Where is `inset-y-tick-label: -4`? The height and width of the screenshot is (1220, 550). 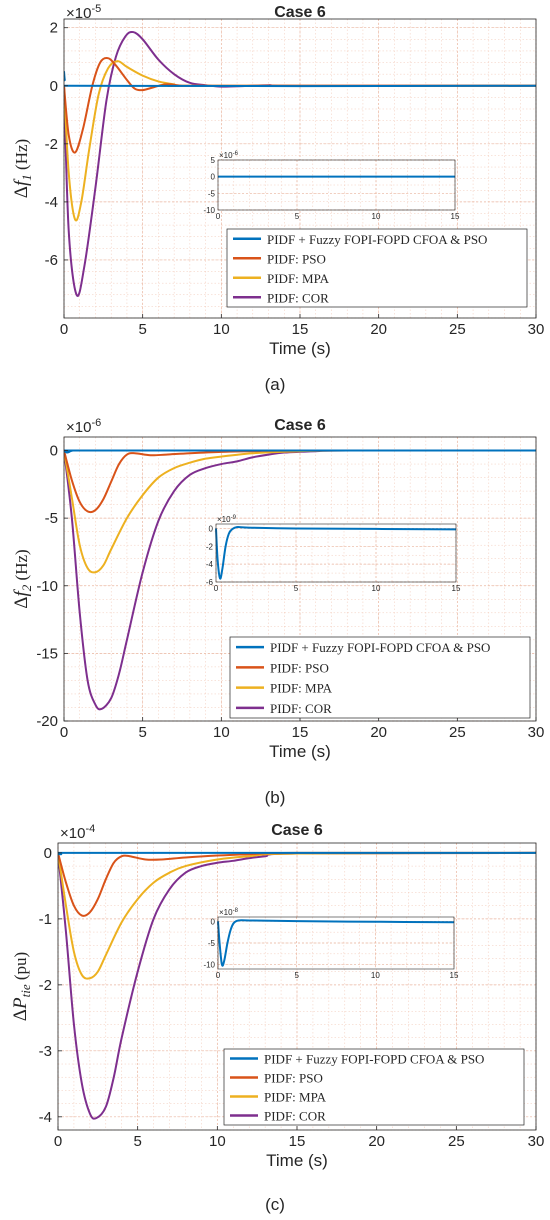
inset-y-tick-label: -4 is located at coordinates (210, 564).